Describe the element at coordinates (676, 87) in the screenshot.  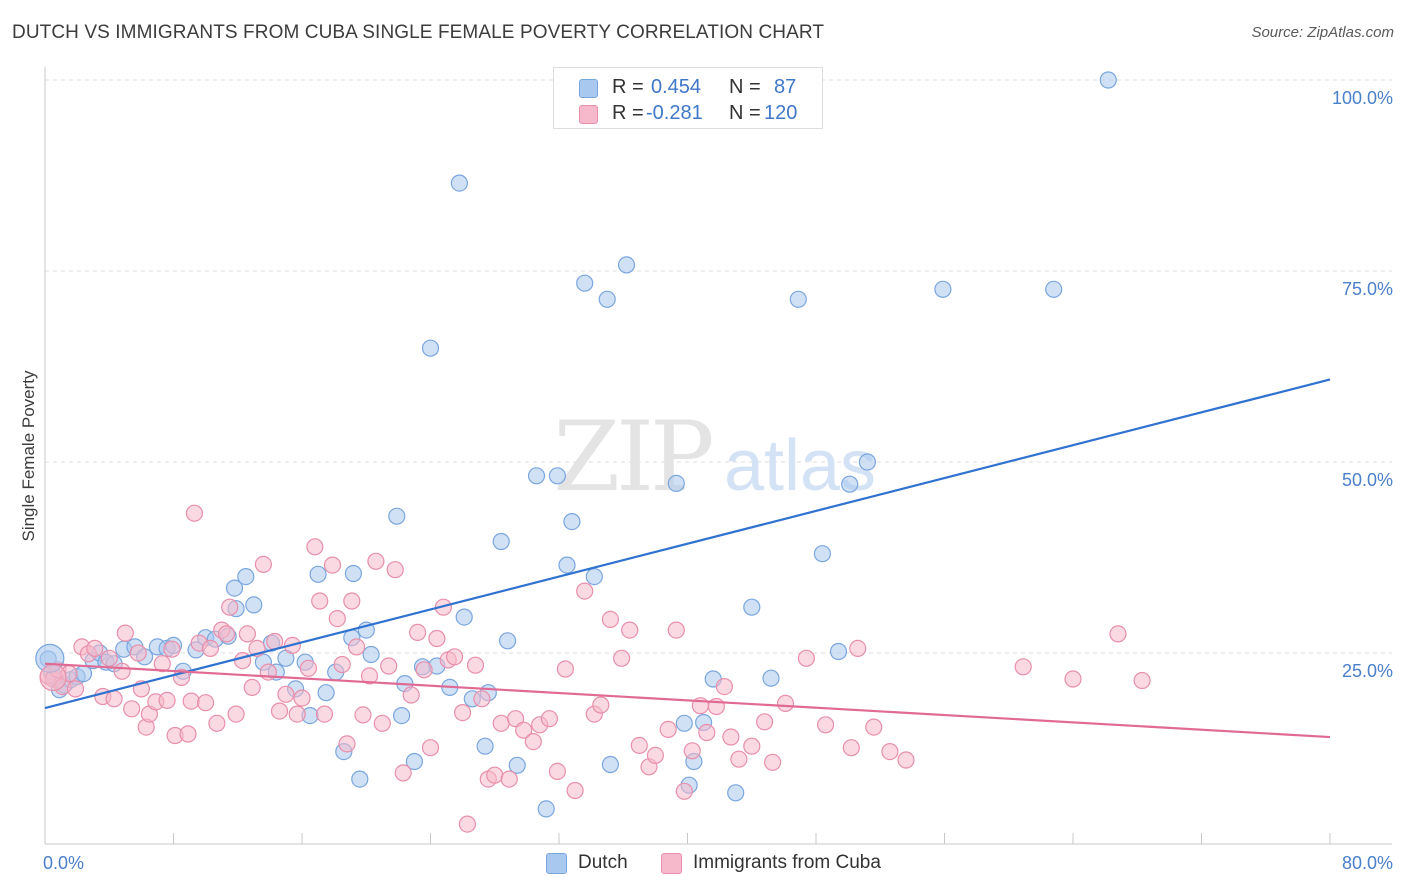
I see `dutch-r-value: 0.454` at that location.